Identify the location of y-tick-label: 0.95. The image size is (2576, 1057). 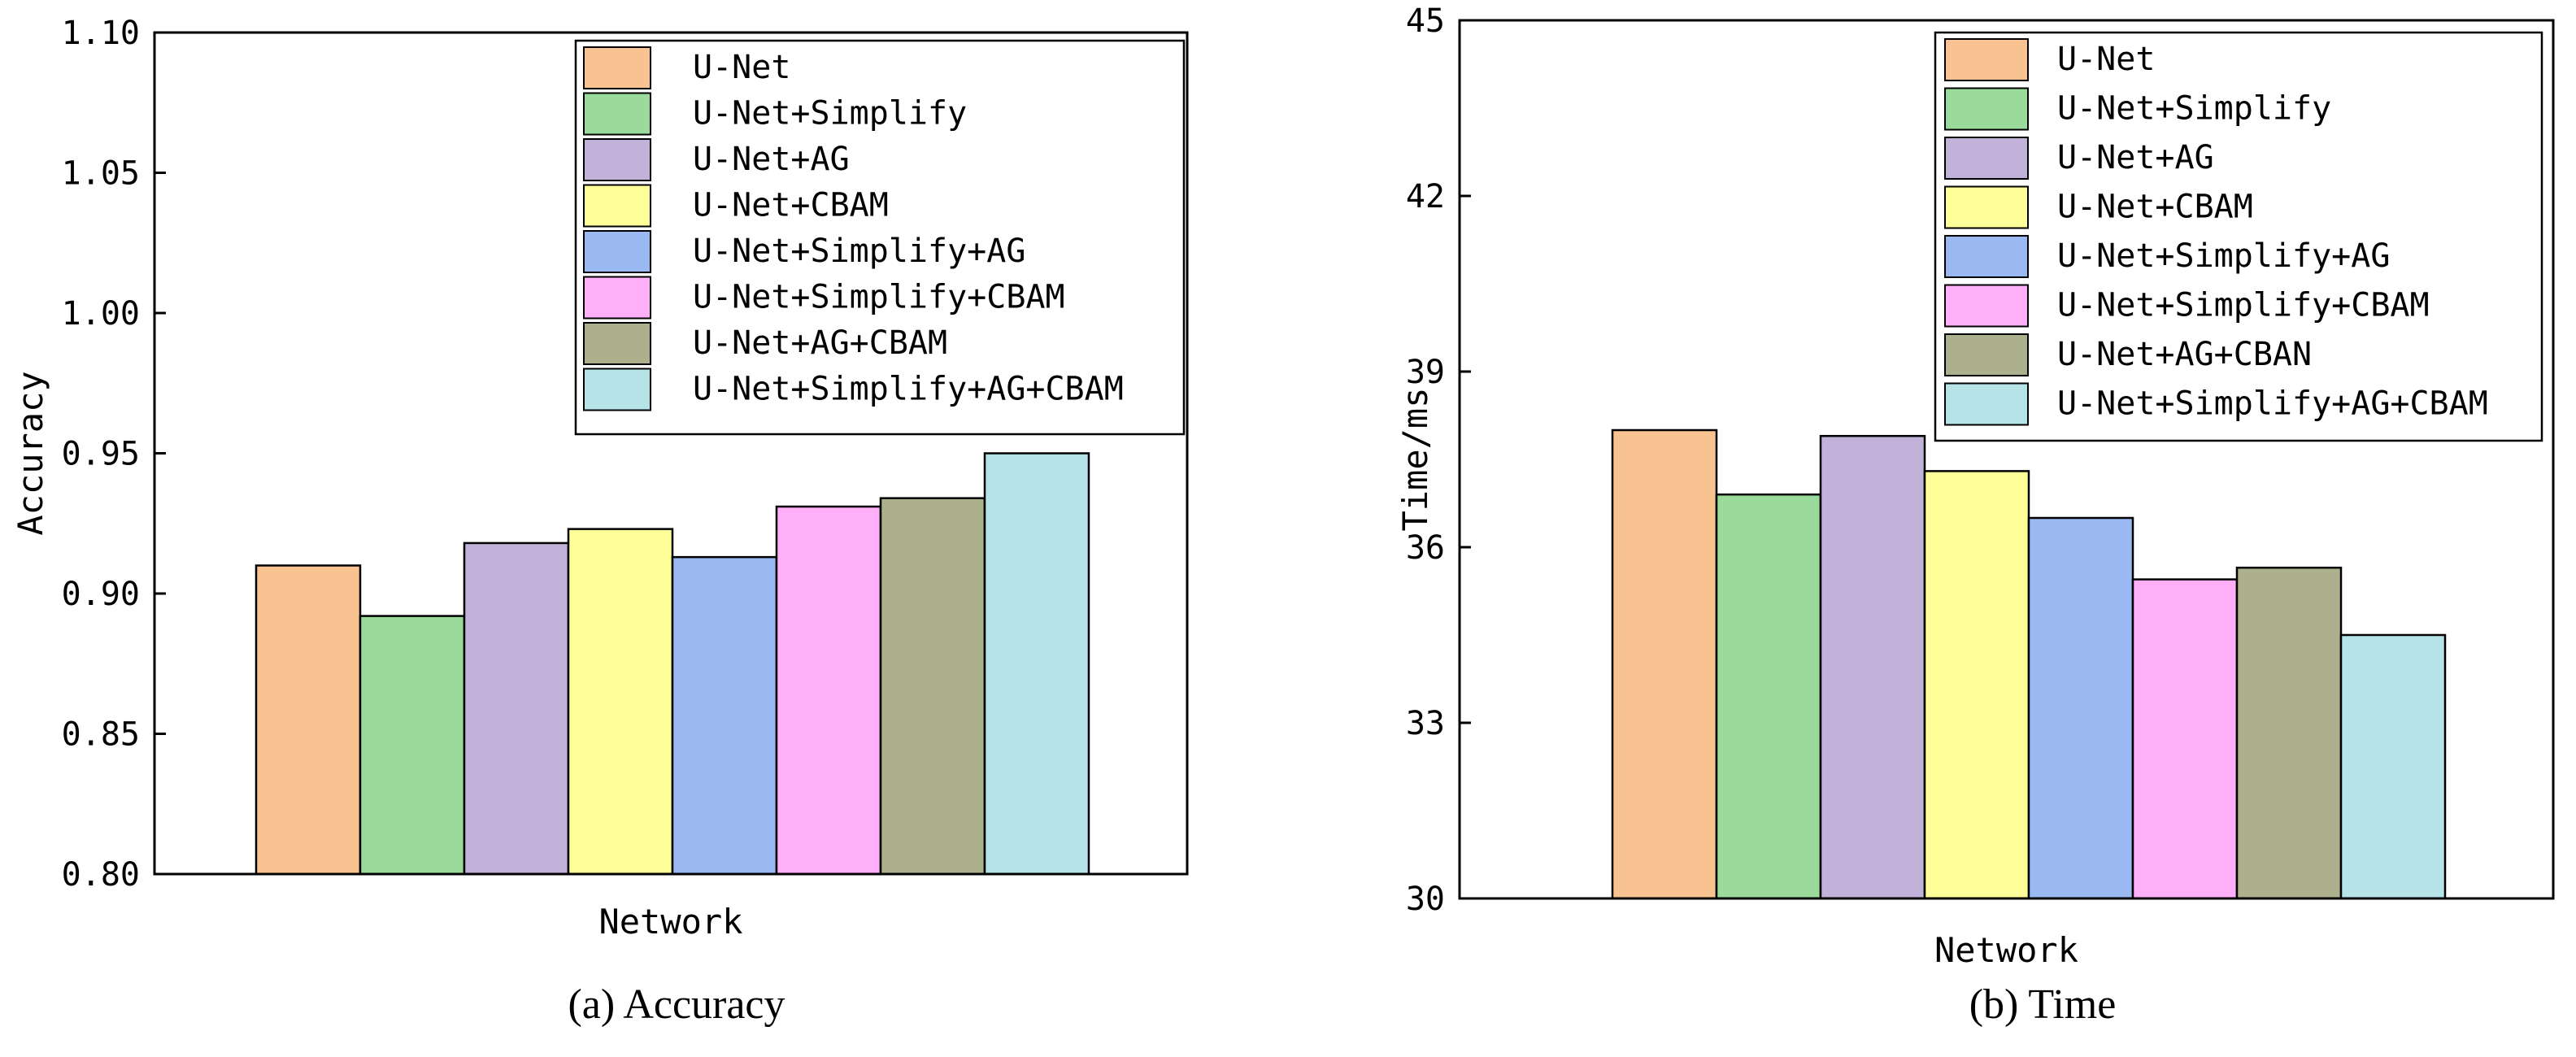
(101, 454).